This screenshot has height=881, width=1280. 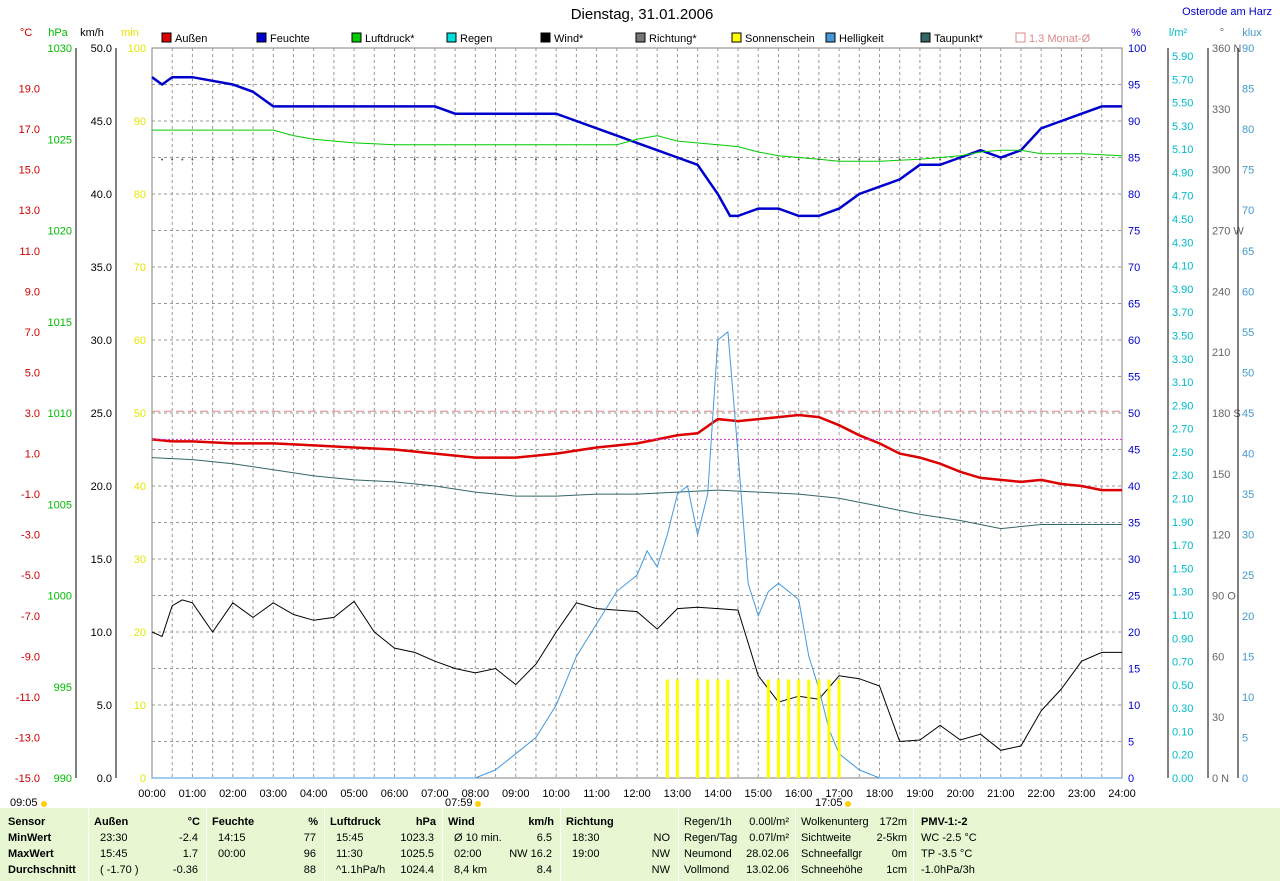 I want to click on right-axis-tick: 15, so click(x=1248, y=657).